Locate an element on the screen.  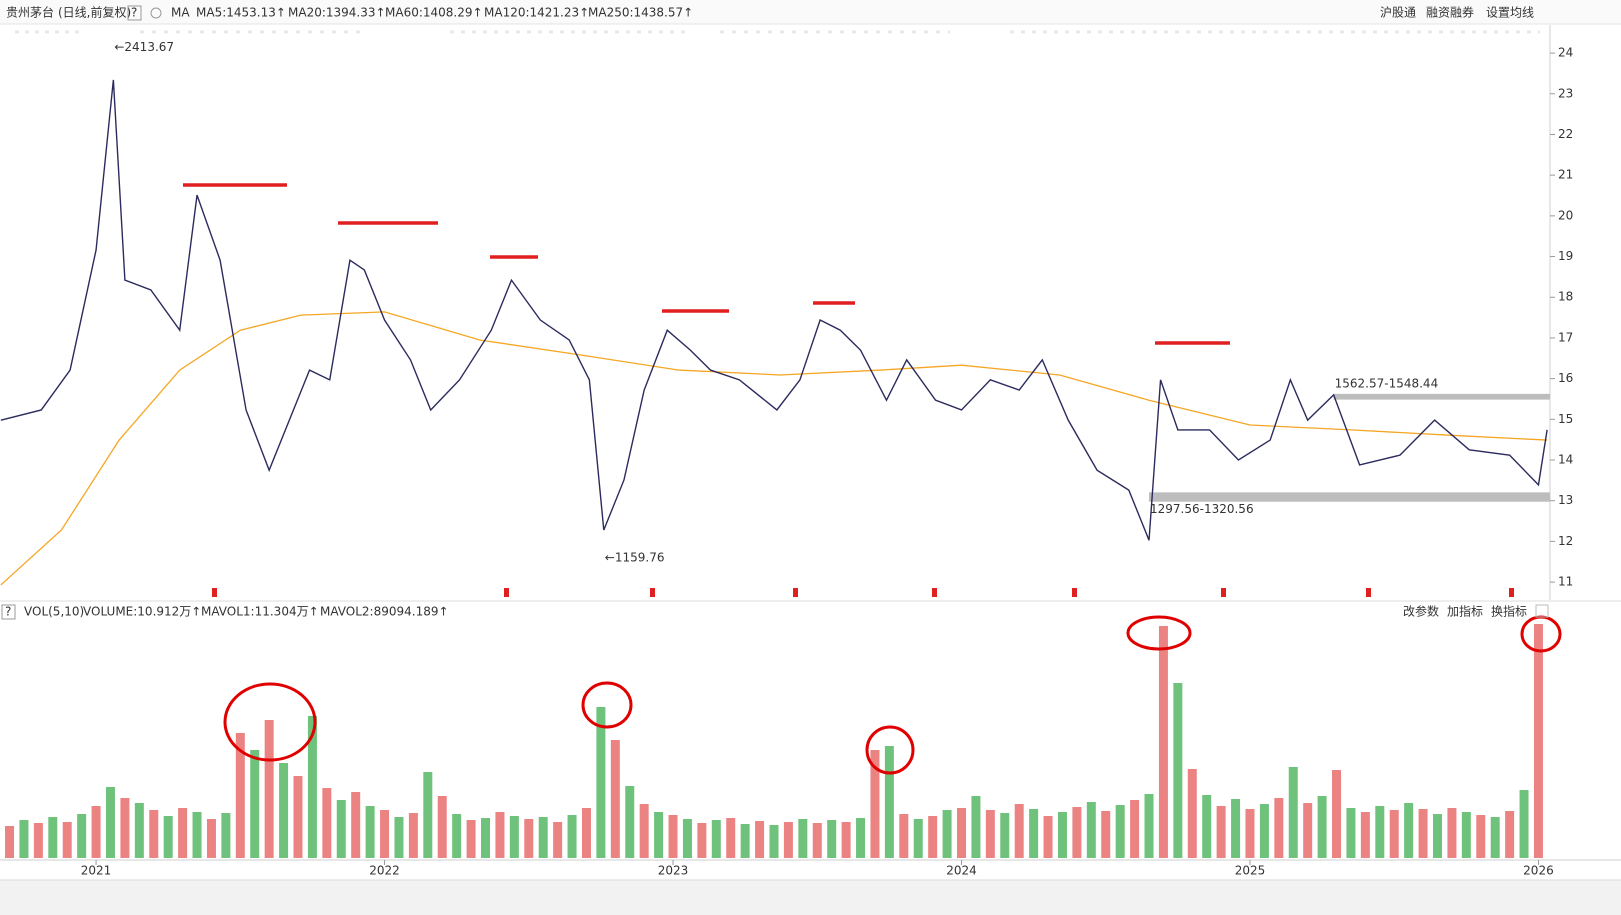
y-tick-label: 19 is located at coordinates (1565, 256).